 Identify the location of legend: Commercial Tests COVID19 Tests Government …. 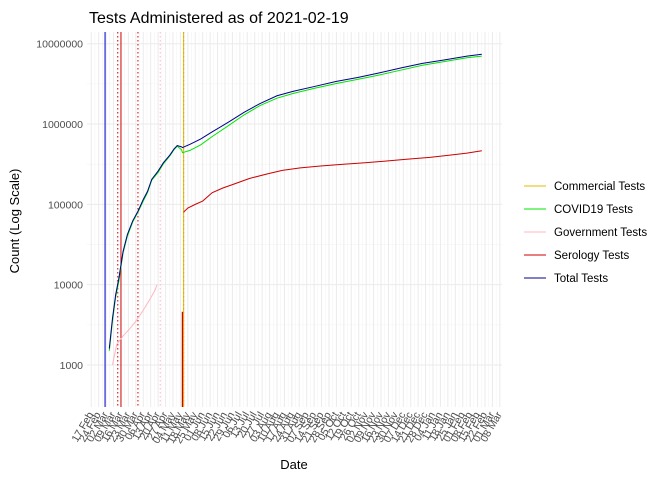
(585, 233).